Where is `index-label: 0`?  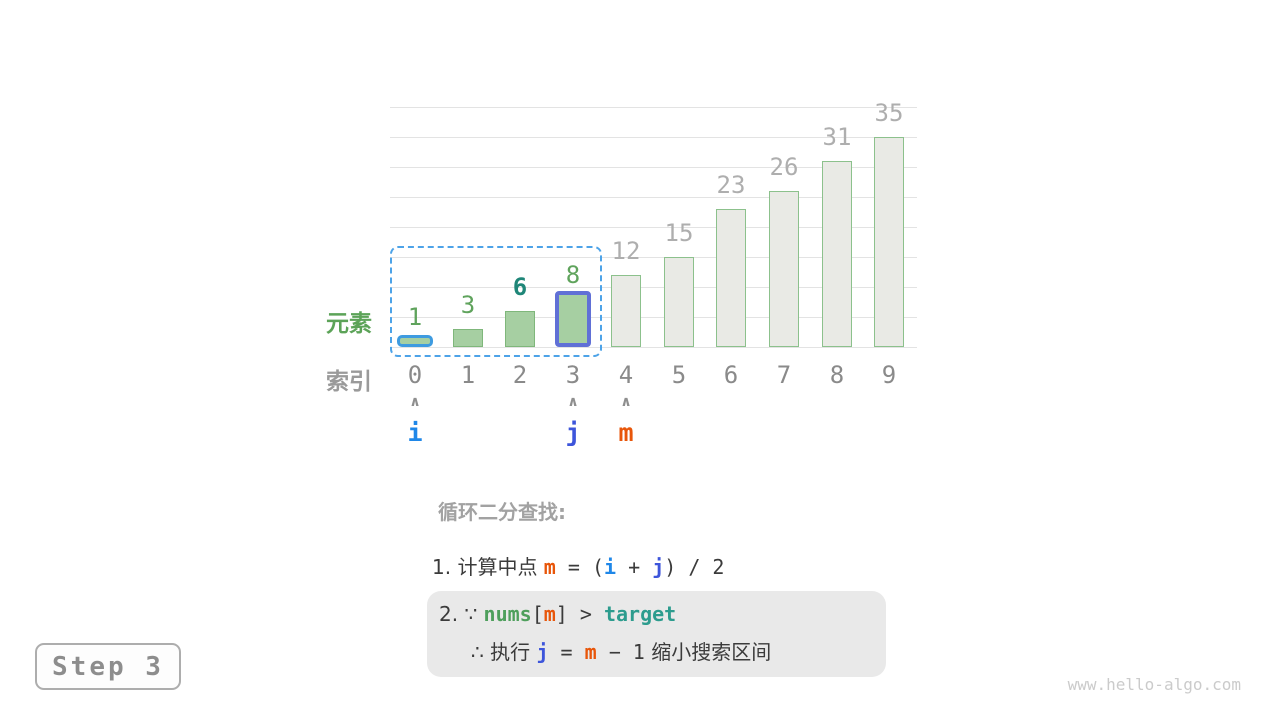 index-label: 0 is located at coordinates (415, 375).